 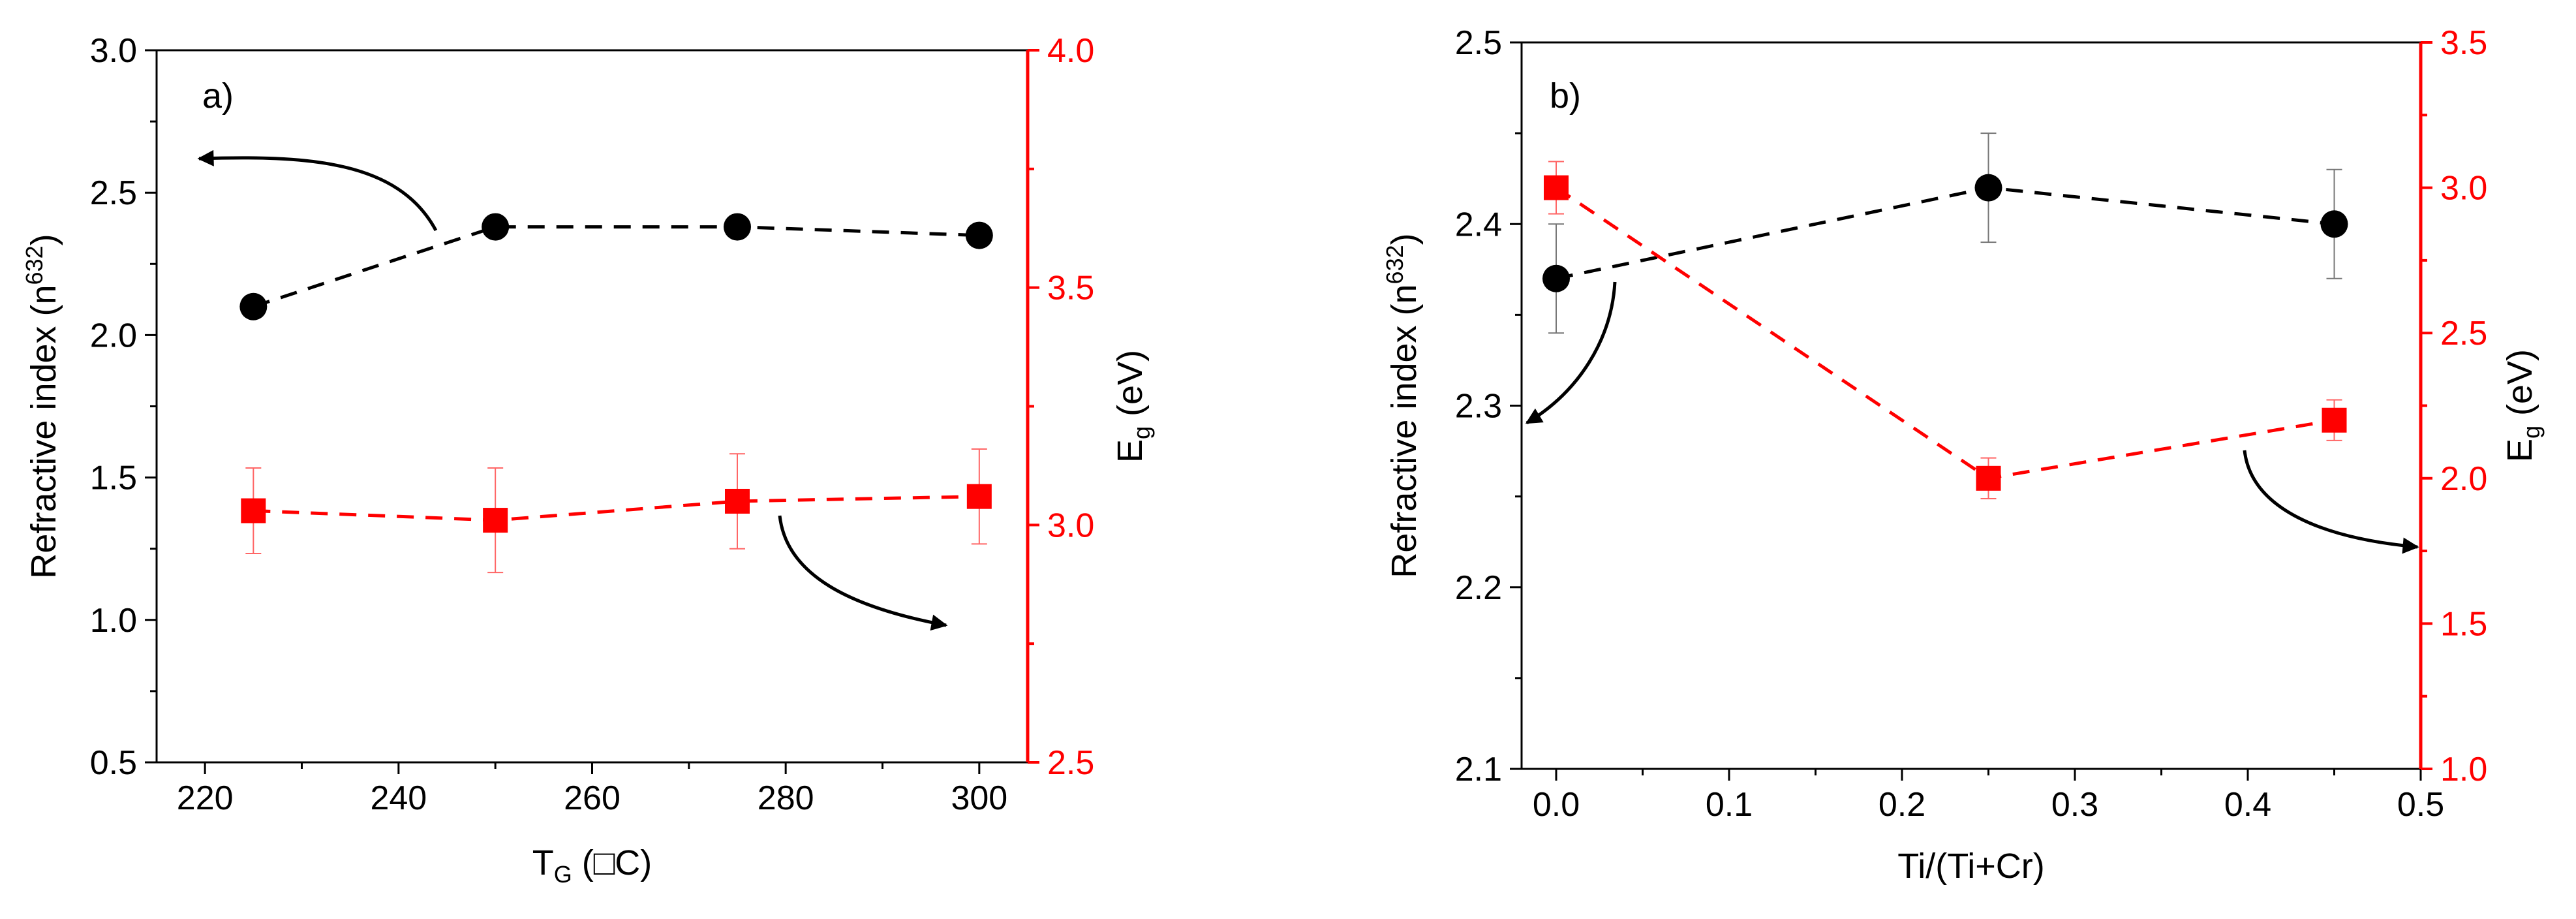 What do you see at coordinates (786, 798) in the screenshot?
I see `x-tick-label: 280` at bounding box center [786, 798].